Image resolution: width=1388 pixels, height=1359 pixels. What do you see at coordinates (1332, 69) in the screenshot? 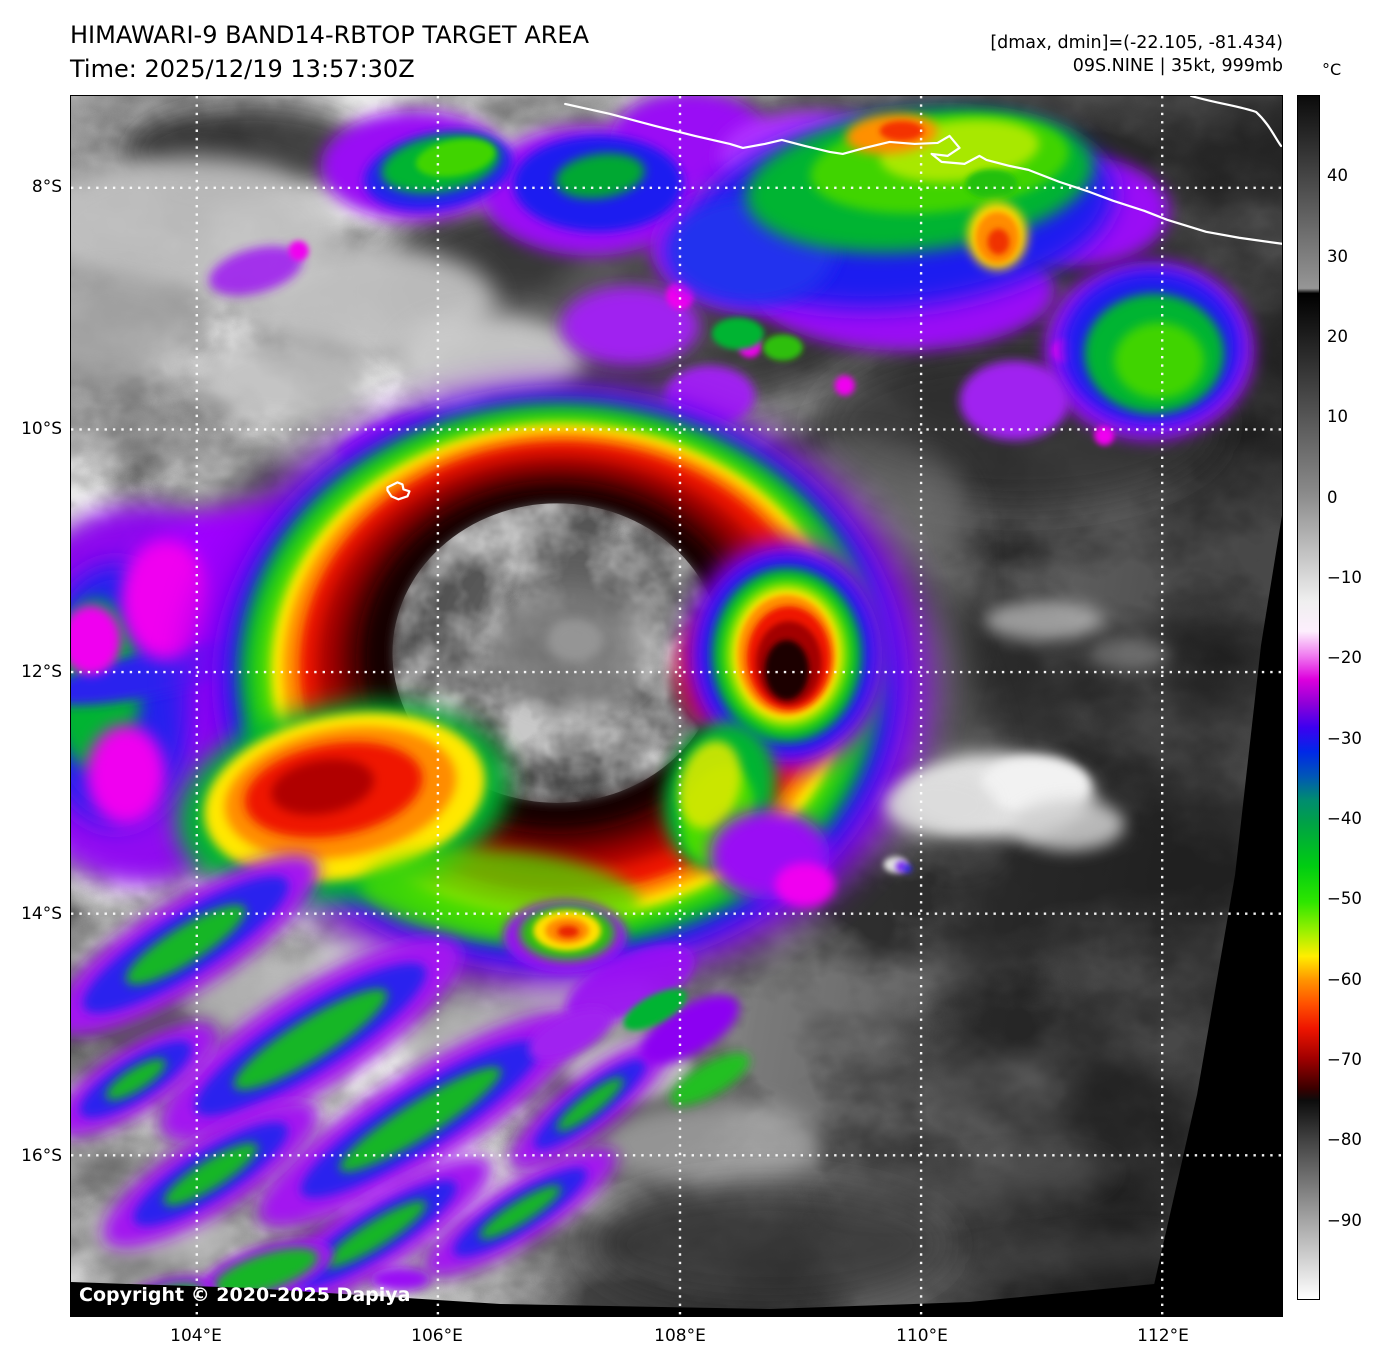
I see `colorbar-unit-label: °C` at bounding box center [1332, 69].